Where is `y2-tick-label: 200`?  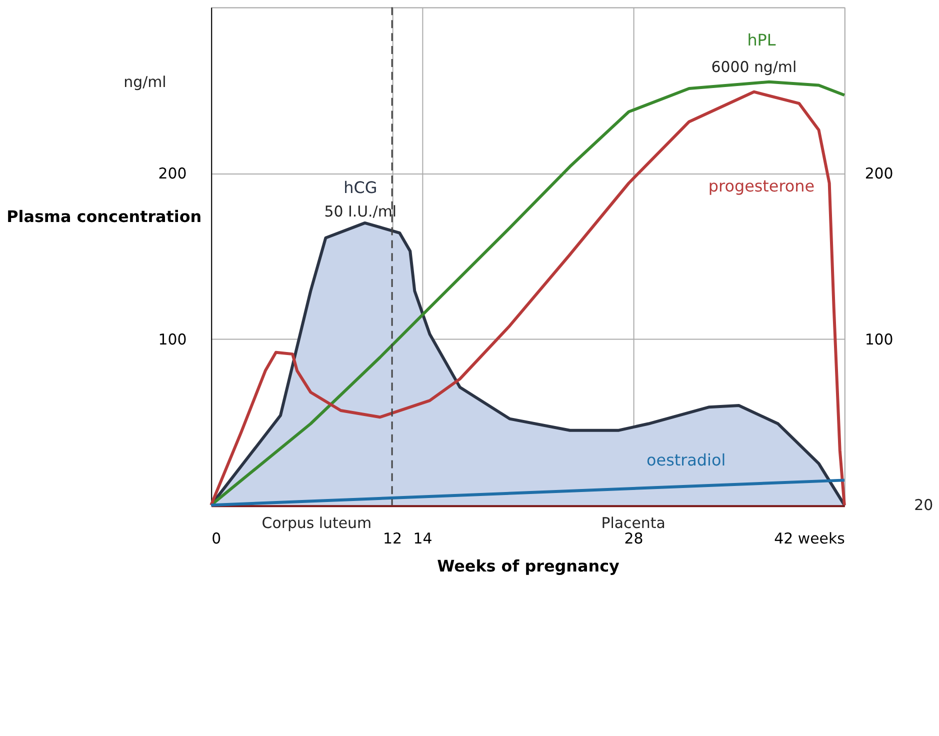
y2-tick-label: 200 is located at coordinates (879, 173).